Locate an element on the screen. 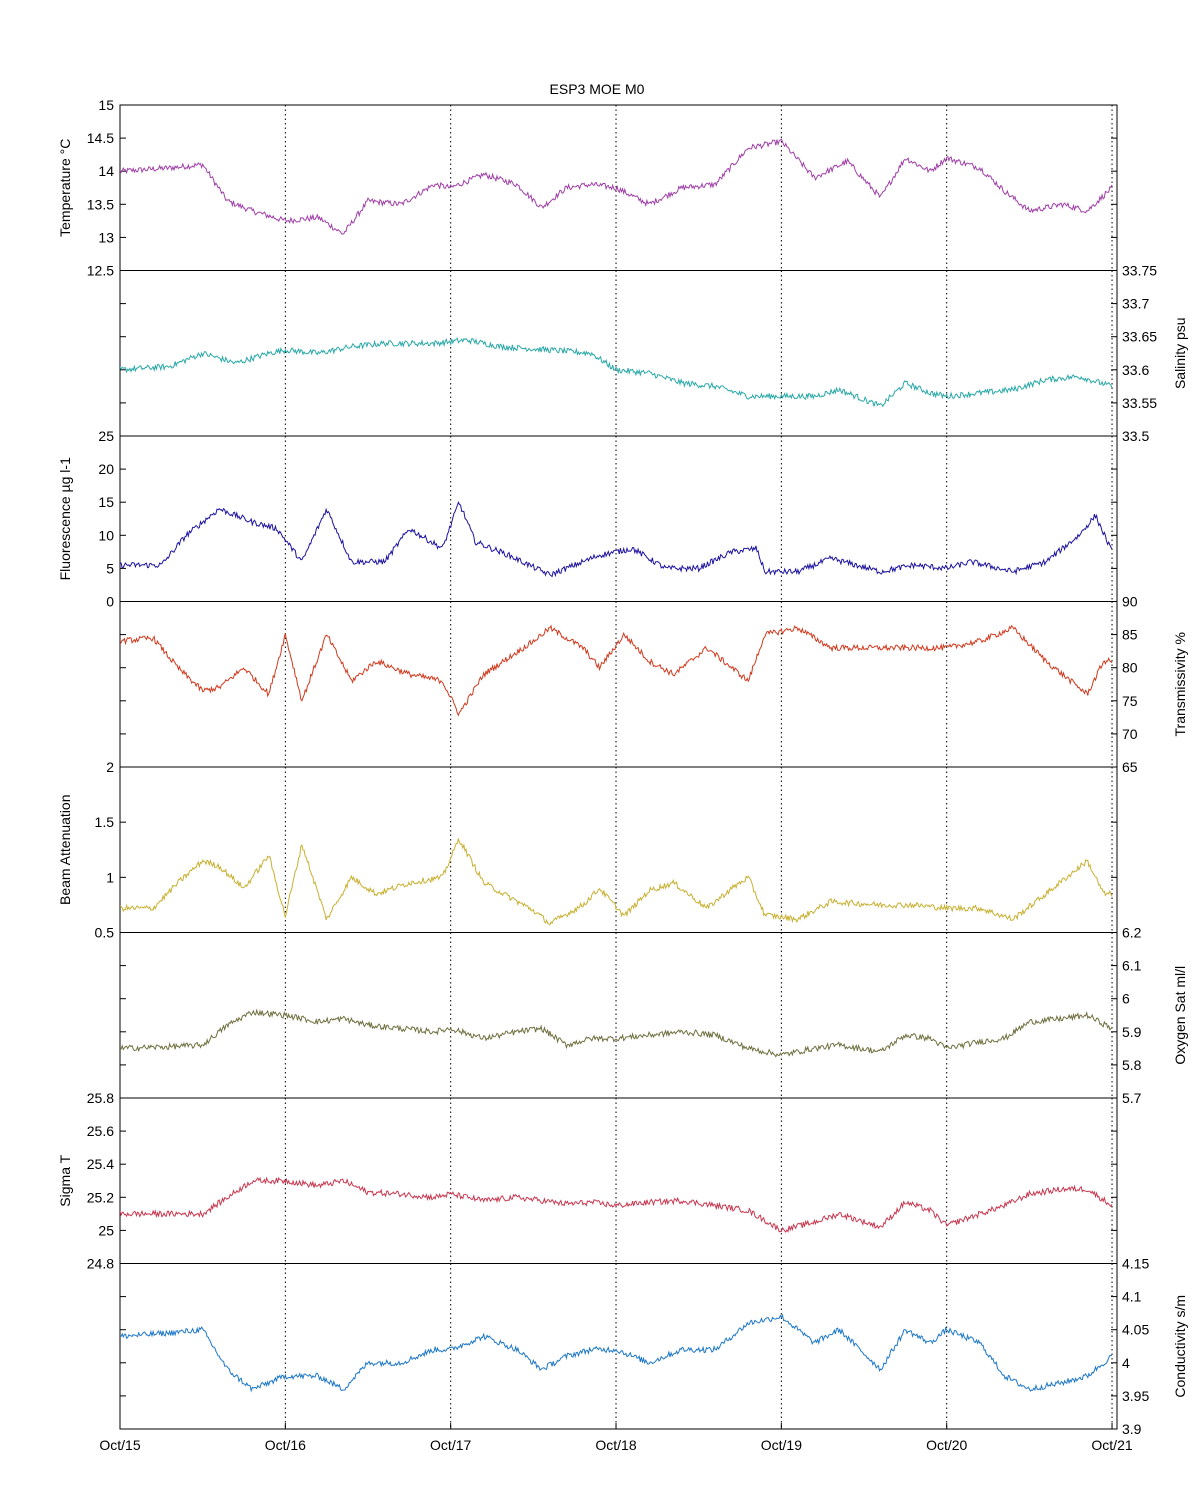 This screenshot has width=1200, height=1501. transmissivity-ytick-label: 75 is located at coordinates (1130, 701).